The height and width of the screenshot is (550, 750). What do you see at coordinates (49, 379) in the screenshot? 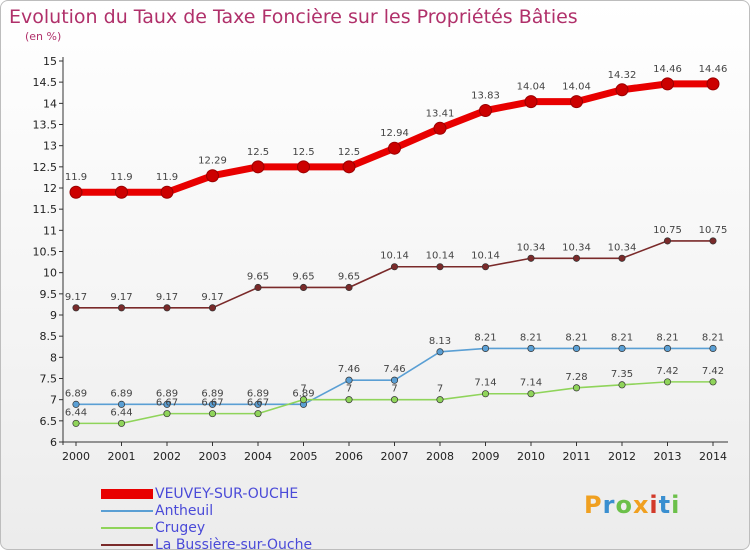
I see `y-tick-label: 7.5` at bounding box center [49, 379].